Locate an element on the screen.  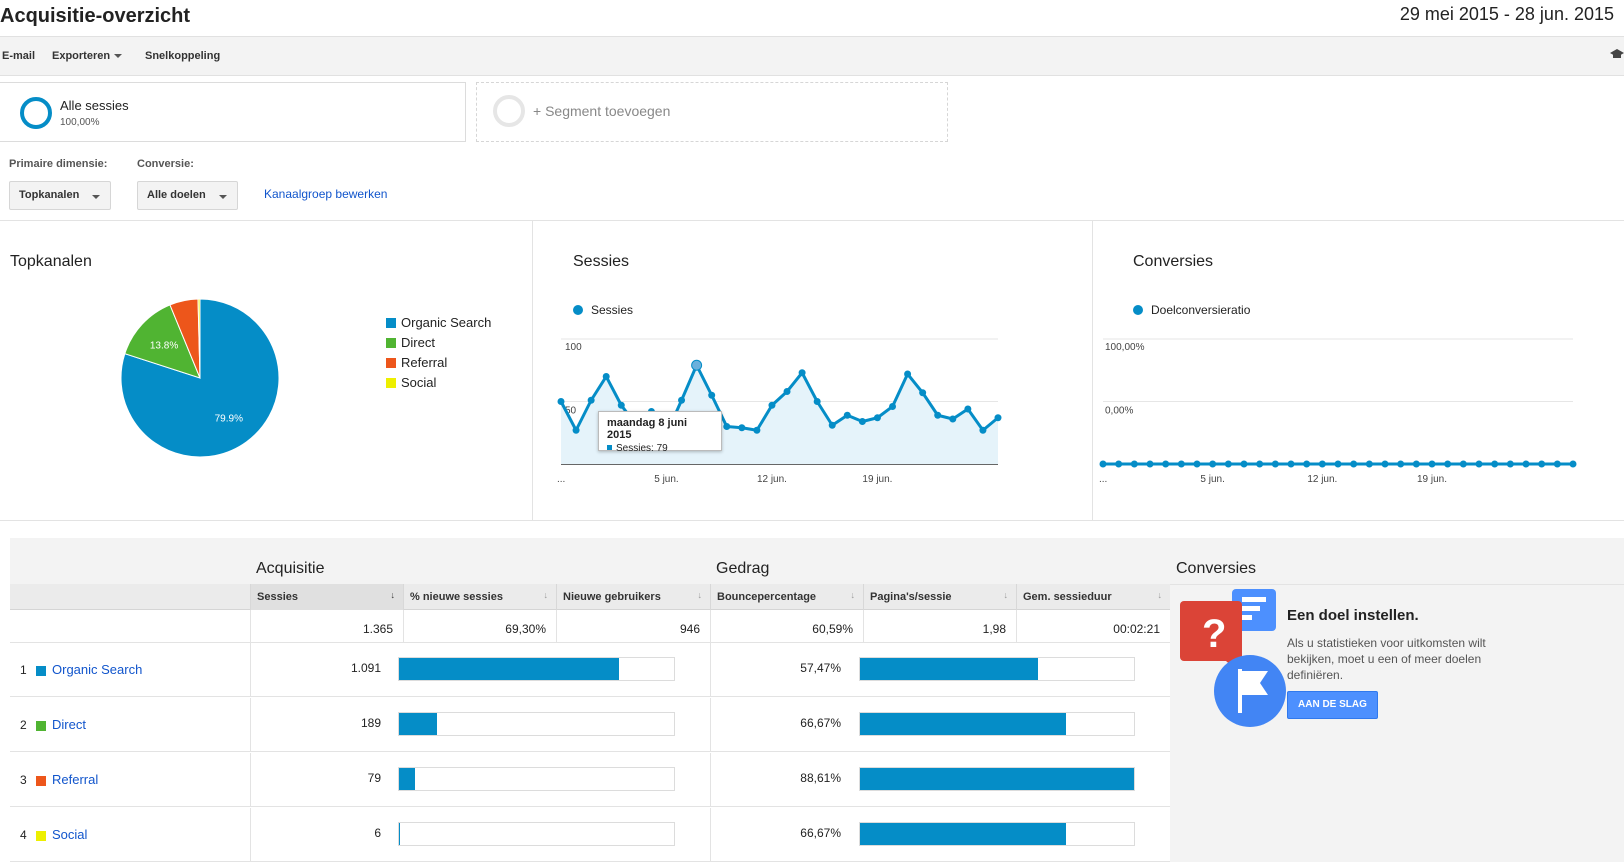
pie-slice-label: 13.8% is located at coordinates (164, 346).